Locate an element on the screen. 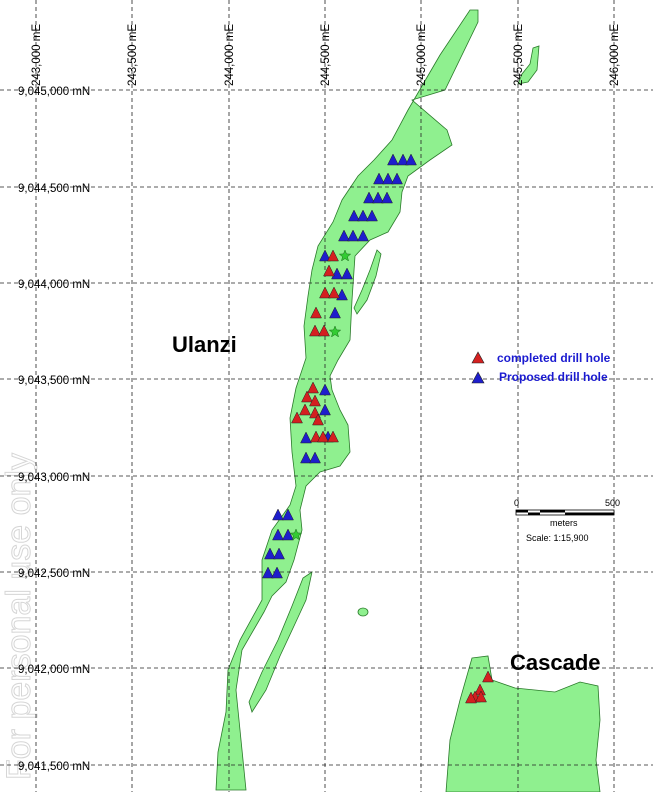 The image size is (653, 792). scale-unit-label: meters is located at coordinates (564, 523).